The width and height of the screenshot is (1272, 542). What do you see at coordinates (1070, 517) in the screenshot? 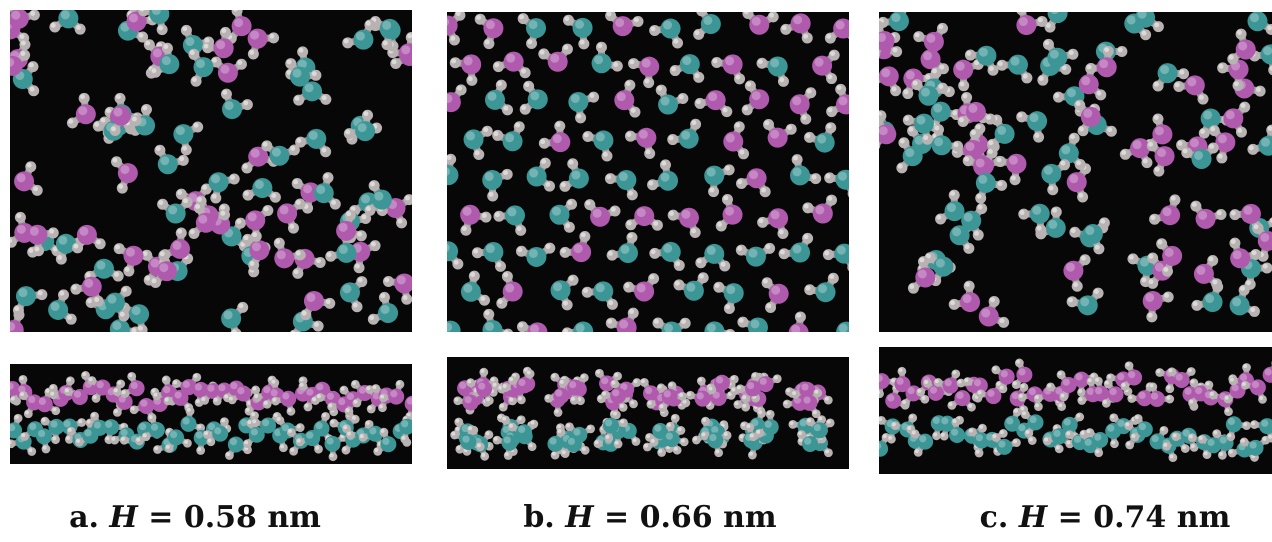
I see `caption-c-equals: =` at bounding box center [1070, 517].